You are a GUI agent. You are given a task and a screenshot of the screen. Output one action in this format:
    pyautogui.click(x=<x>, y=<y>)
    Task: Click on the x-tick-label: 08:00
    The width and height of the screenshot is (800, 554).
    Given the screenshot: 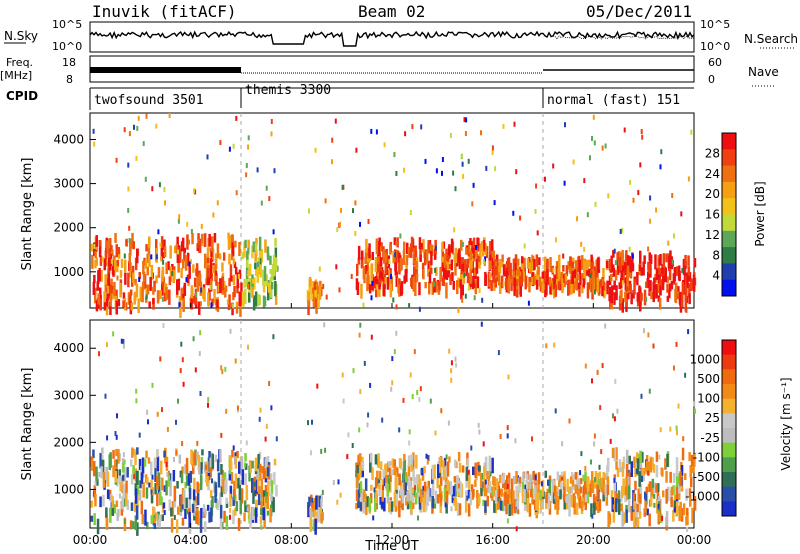 What is the action you would take?
    pyautogui.click(x=291, y=540)
    